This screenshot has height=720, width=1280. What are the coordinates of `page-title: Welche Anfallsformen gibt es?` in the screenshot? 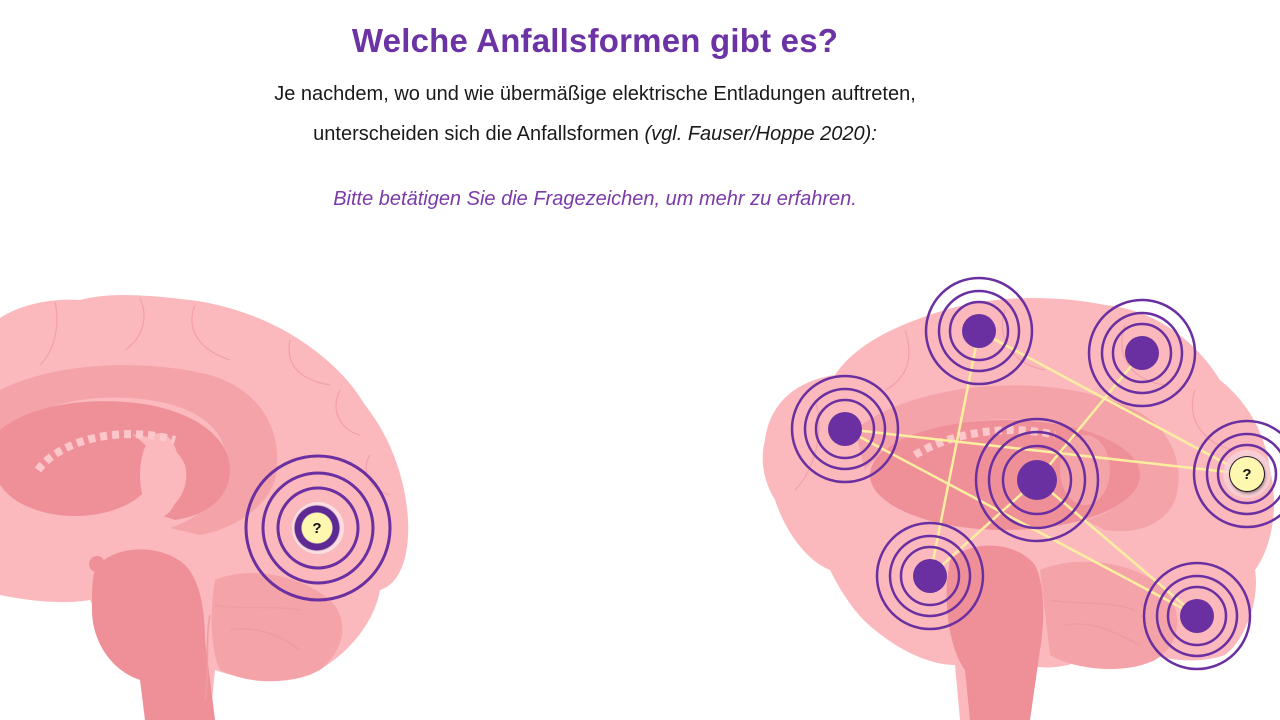 It's located at (595, 40).